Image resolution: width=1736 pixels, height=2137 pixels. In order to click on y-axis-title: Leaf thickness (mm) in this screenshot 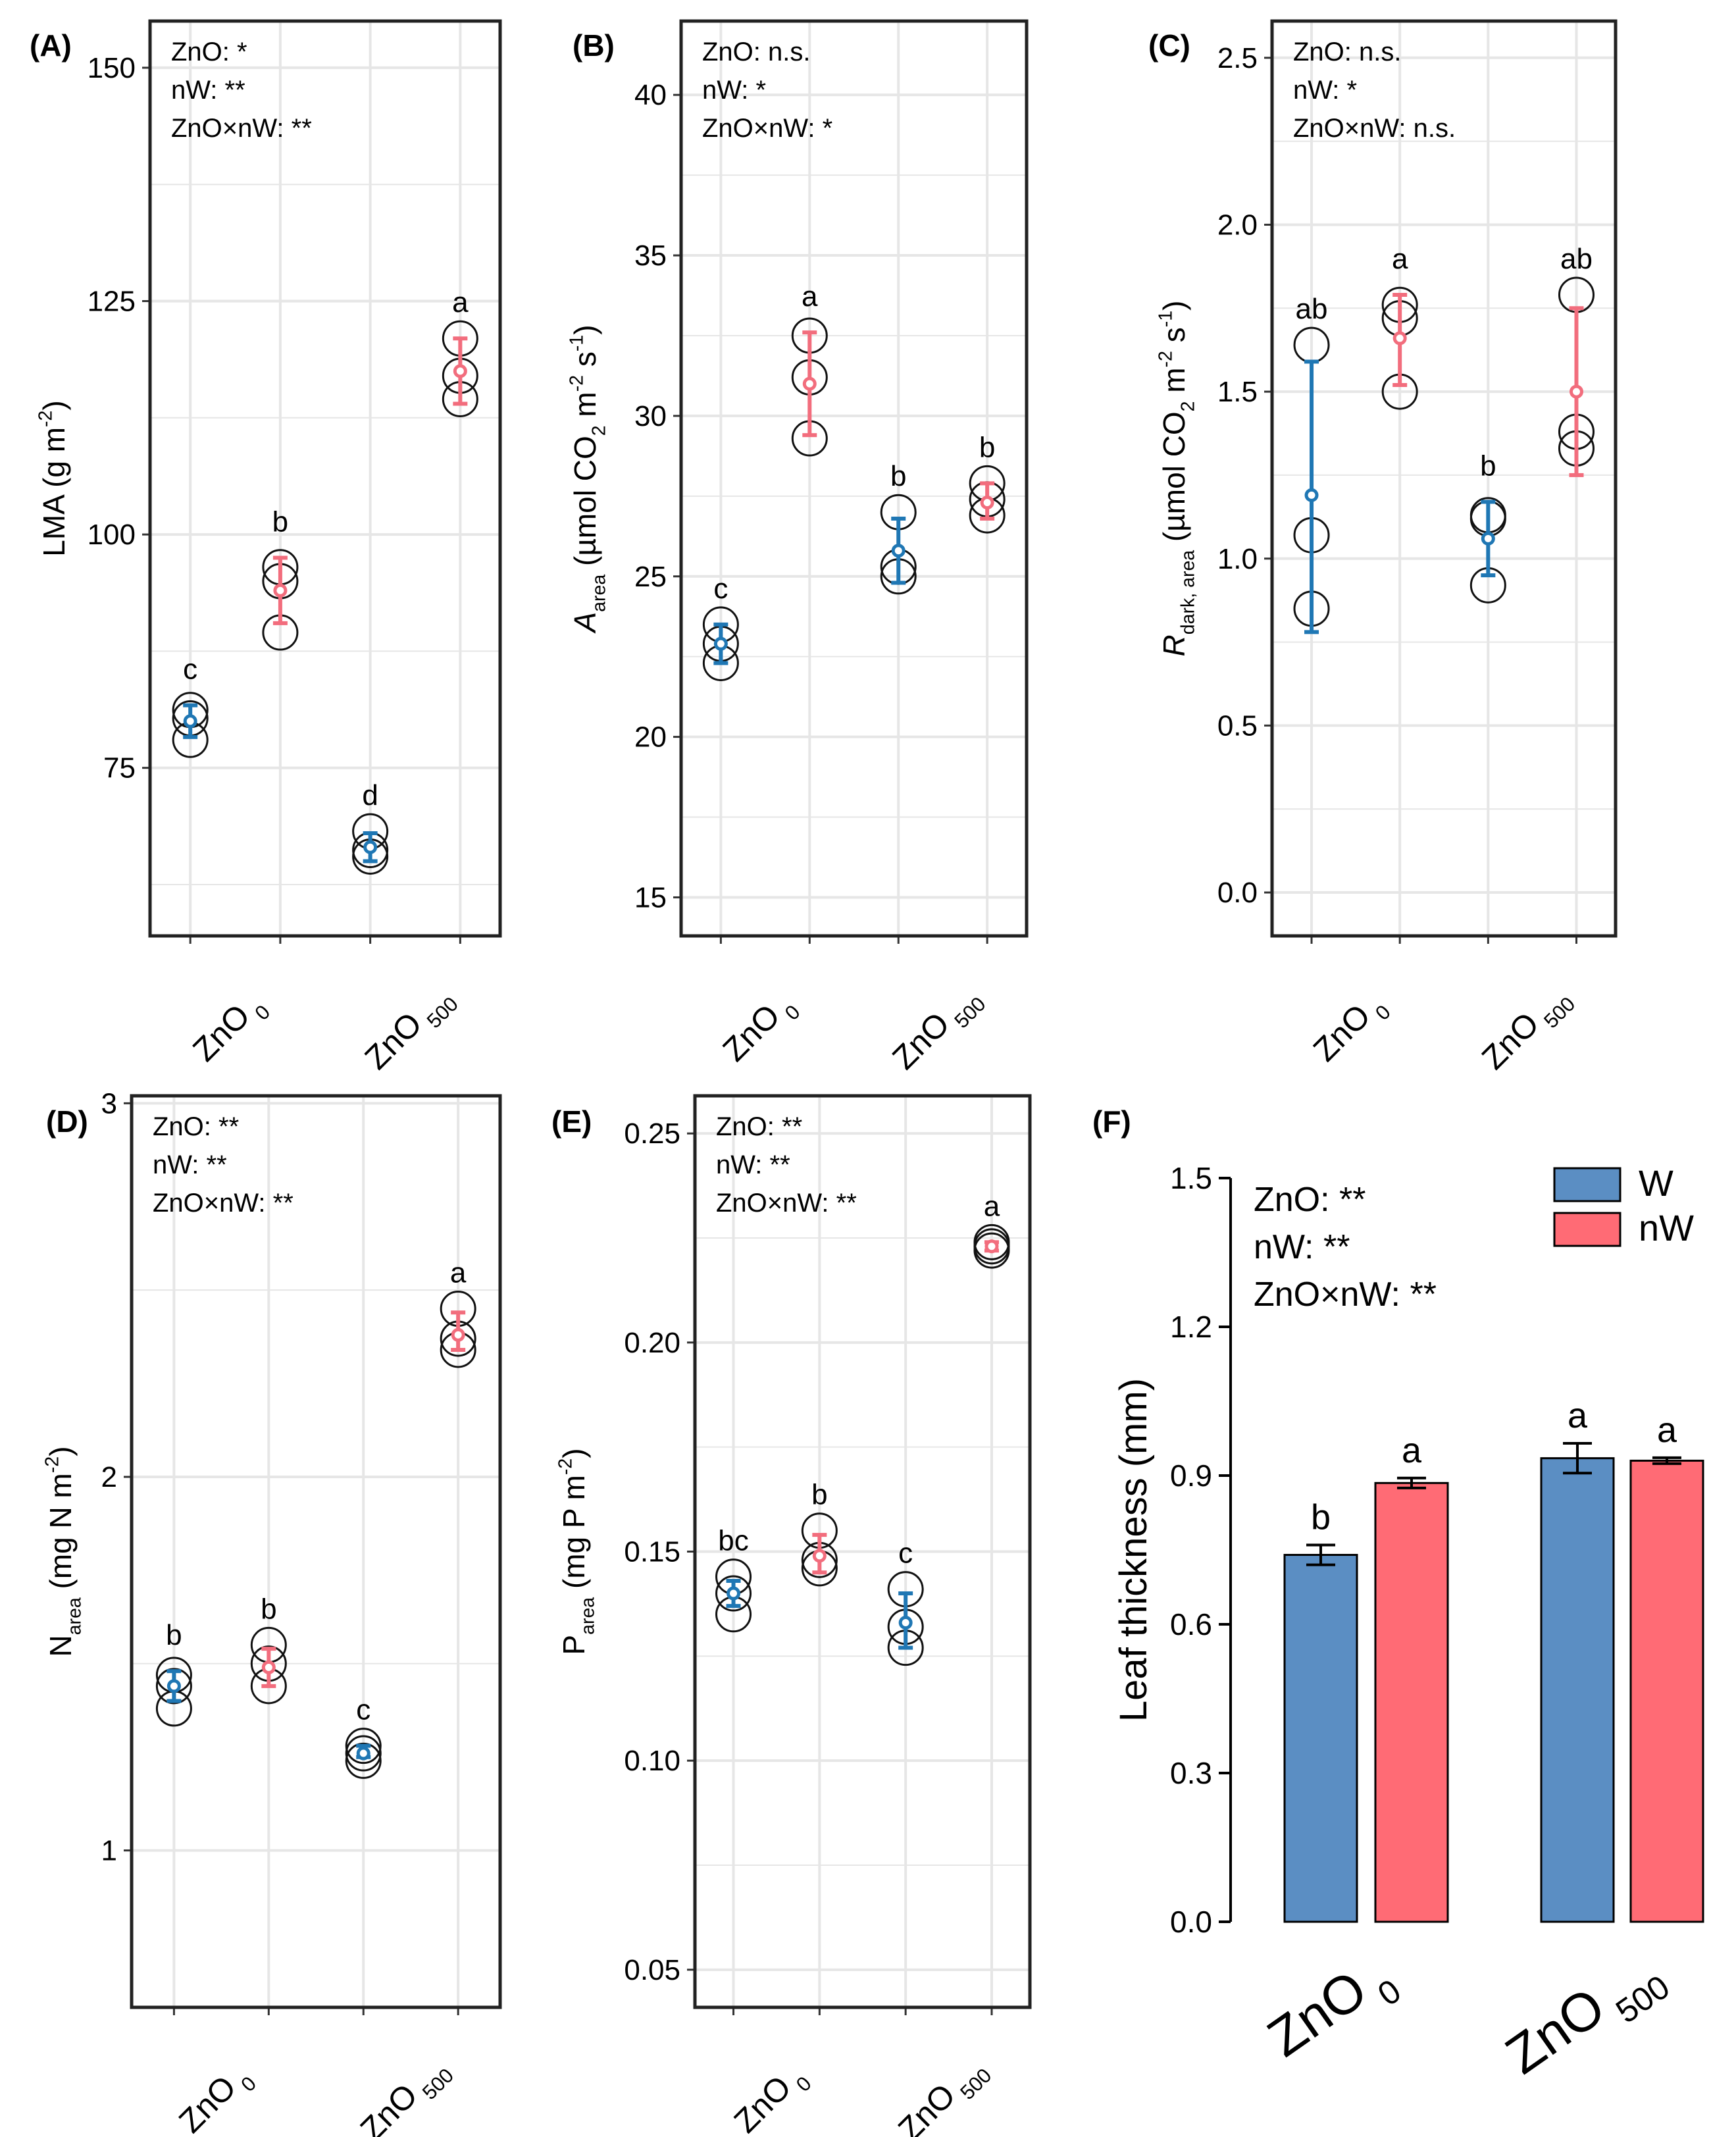, I will do `click(1133, 1550)`.